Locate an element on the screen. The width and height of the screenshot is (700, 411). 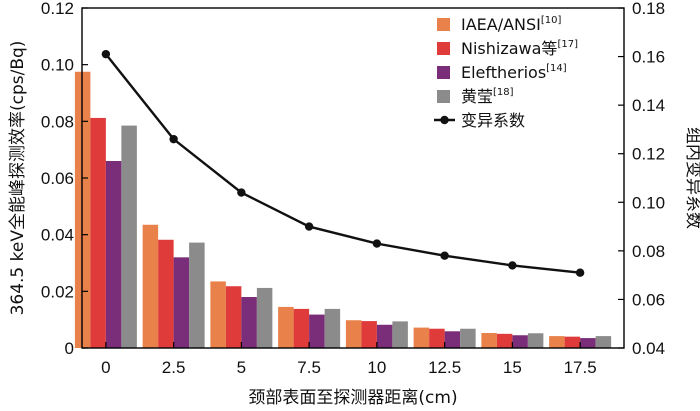
x-tick-label: 2.5 is located at coordinates (174, 367).